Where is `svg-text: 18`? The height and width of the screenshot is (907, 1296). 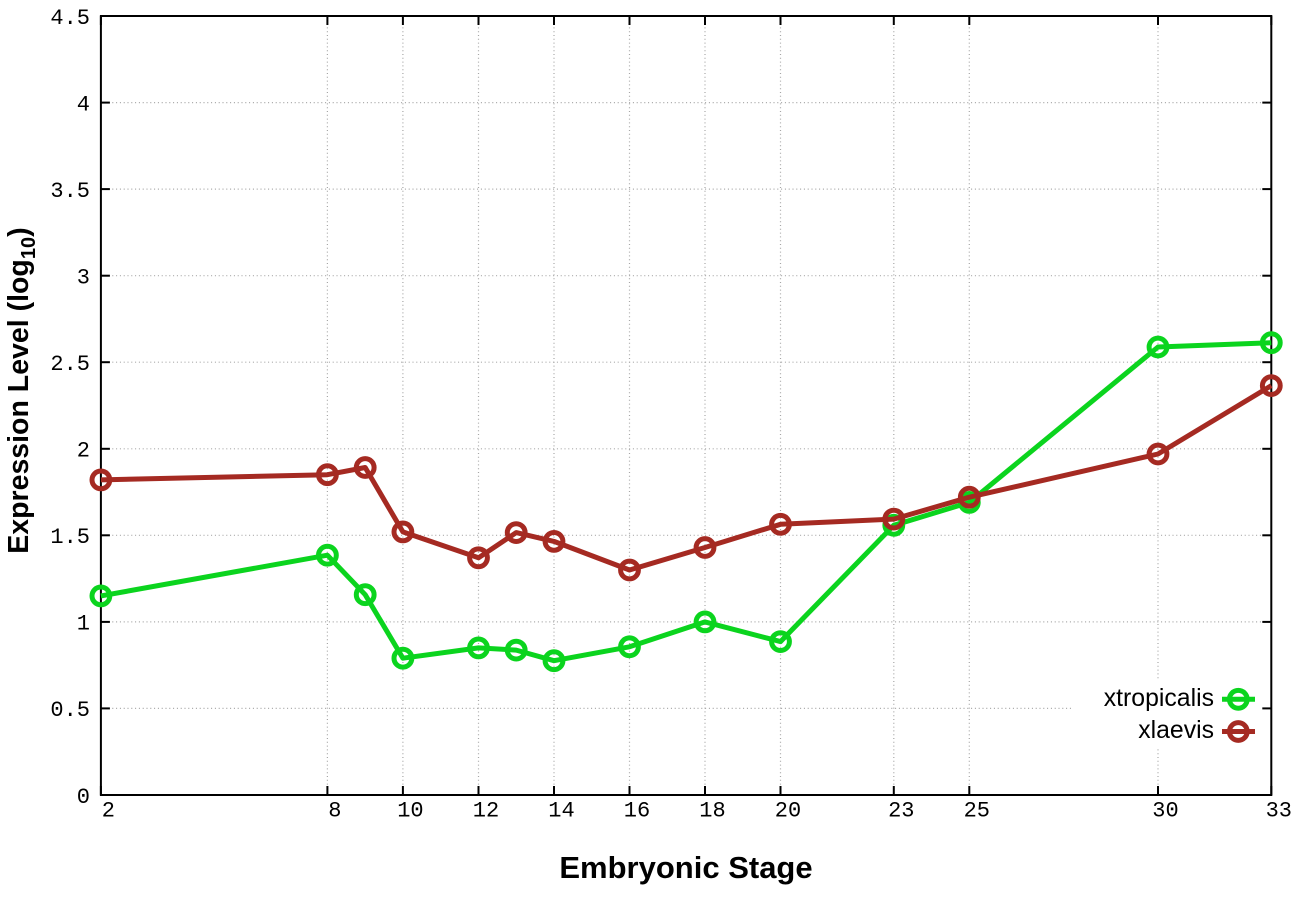 svg-text: 18 is located at coordinates (712, 811).